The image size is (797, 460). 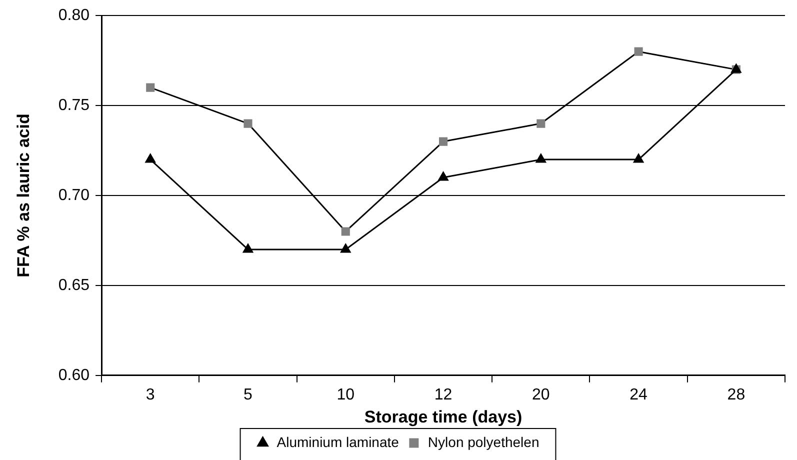 What do you see at coordinates (74, 195) in the screenshot?
I see `y-tick-label: 0.70` at bounding box center [74, 195].